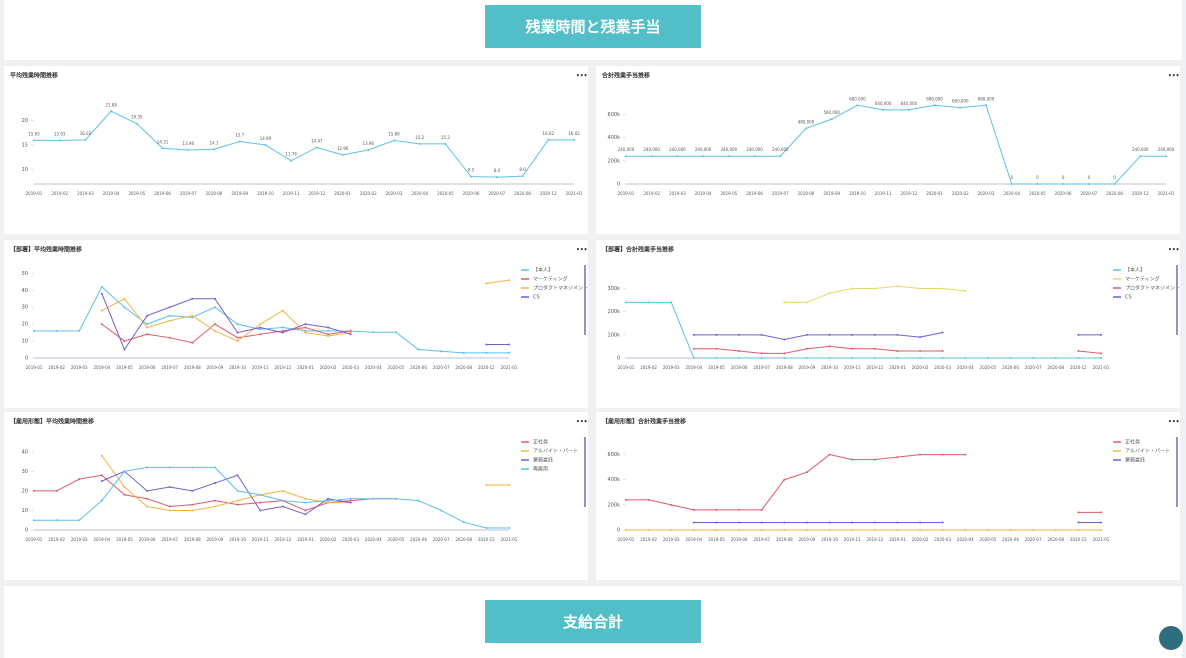  What do you see at coordinates (101, 367) in the screenshot?
I see `x-tick-label: 2019-04` at bounding box center [101, 367].